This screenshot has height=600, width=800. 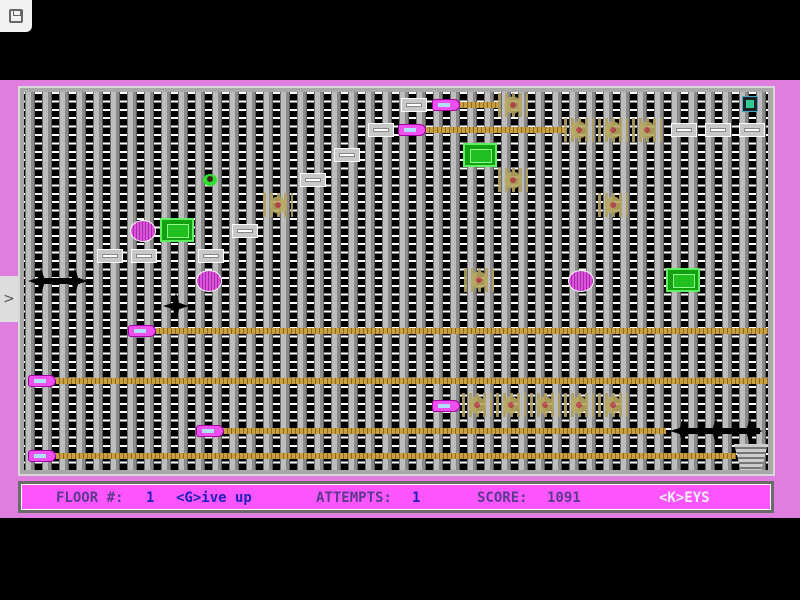 I want to click on floor-label: FLOOR #:, so click(x=90, y=498).